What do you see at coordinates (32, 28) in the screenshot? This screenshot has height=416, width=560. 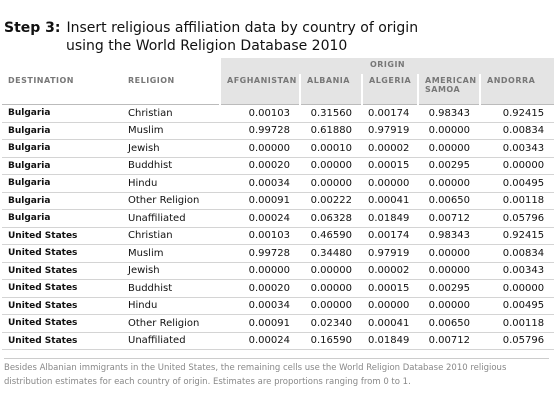 I see `step-label: Step 3:` at bounding box center [32, 28].